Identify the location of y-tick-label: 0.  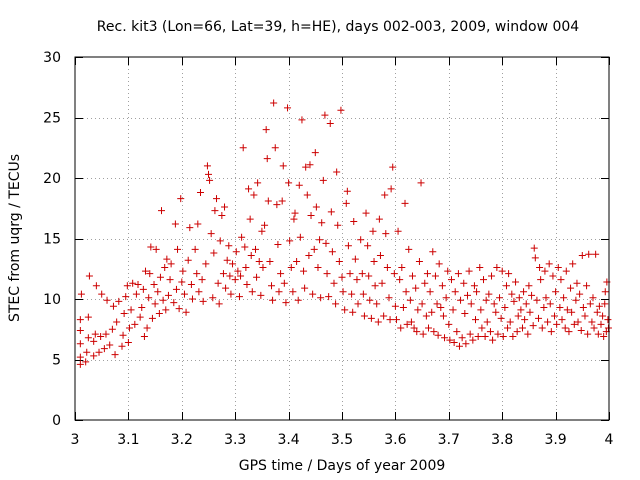
(56, 421).